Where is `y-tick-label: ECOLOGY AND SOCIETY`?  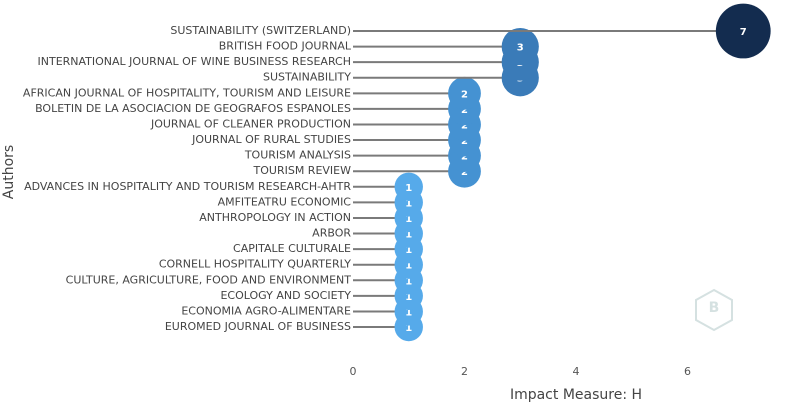 y-tick-label: ECOLOGY AND SOCIETY is located at coordinates (285, 295).